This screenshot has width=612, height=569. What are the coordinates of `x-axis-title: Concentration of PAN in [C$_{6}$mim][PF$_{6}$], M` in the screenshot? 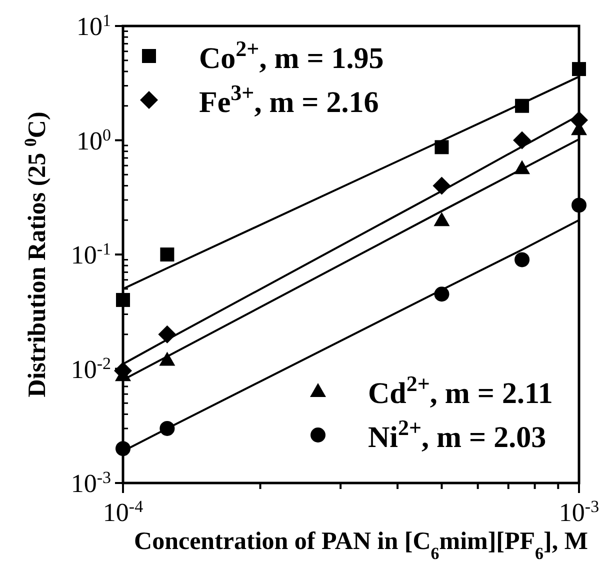 It's located at (361, 545).